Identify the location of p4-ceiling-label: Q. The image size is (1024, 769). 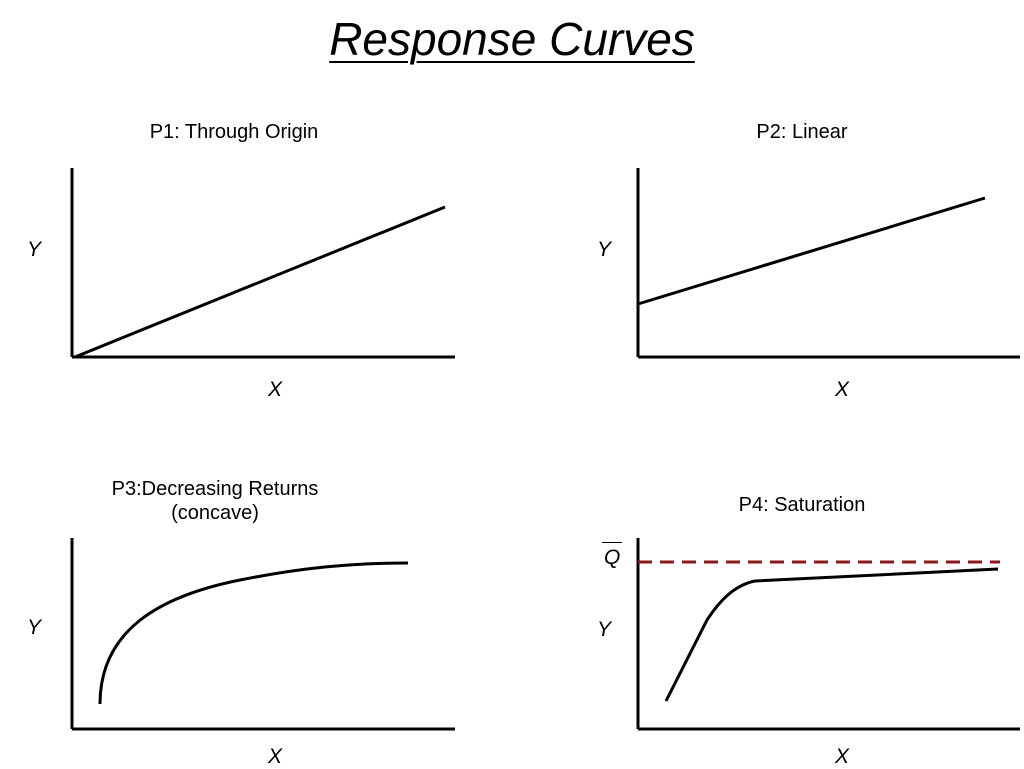
(612, 556).